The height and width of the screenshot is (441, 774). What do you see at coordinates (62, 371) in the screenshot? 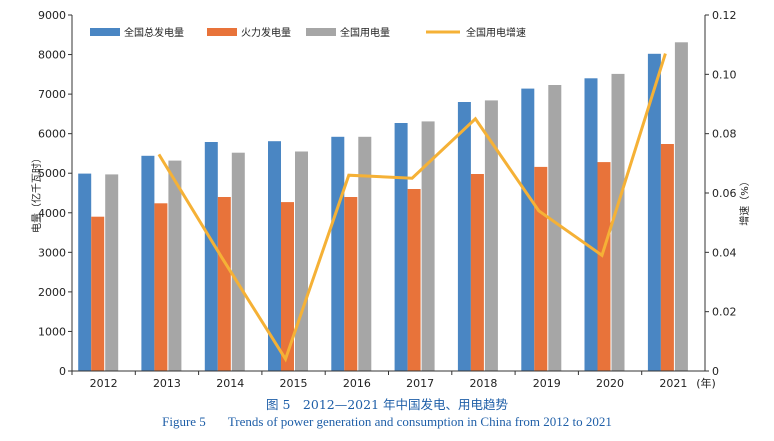
I see `y-tick-label: 0` at bounding box center [62, 371].